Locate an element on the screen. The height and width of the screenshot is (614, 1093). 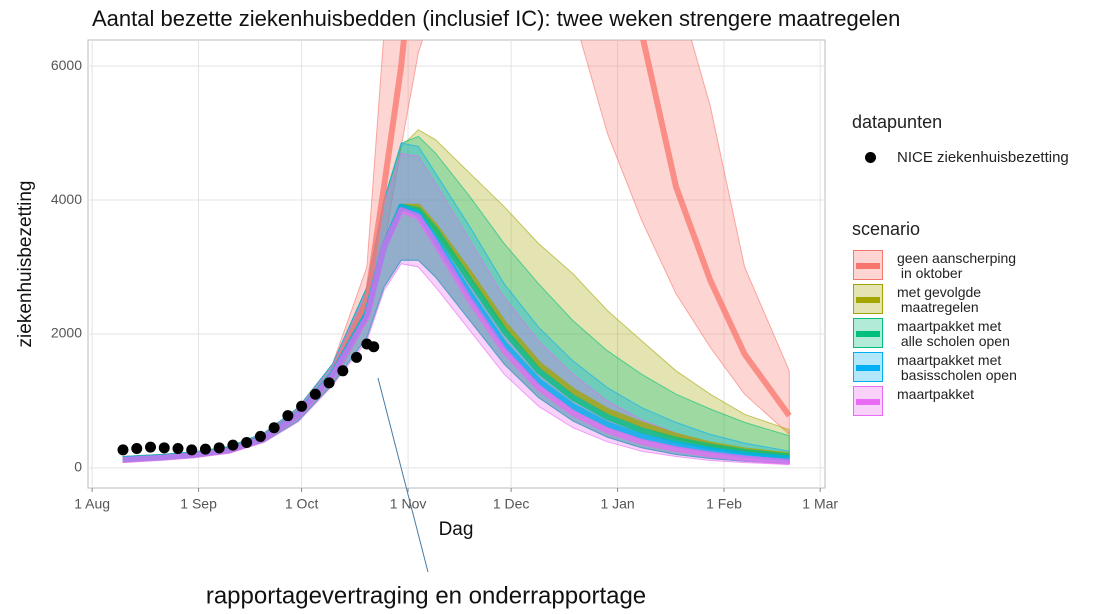
legend-label: met gevolgde maatregelen is located at coordinates (939, 299).